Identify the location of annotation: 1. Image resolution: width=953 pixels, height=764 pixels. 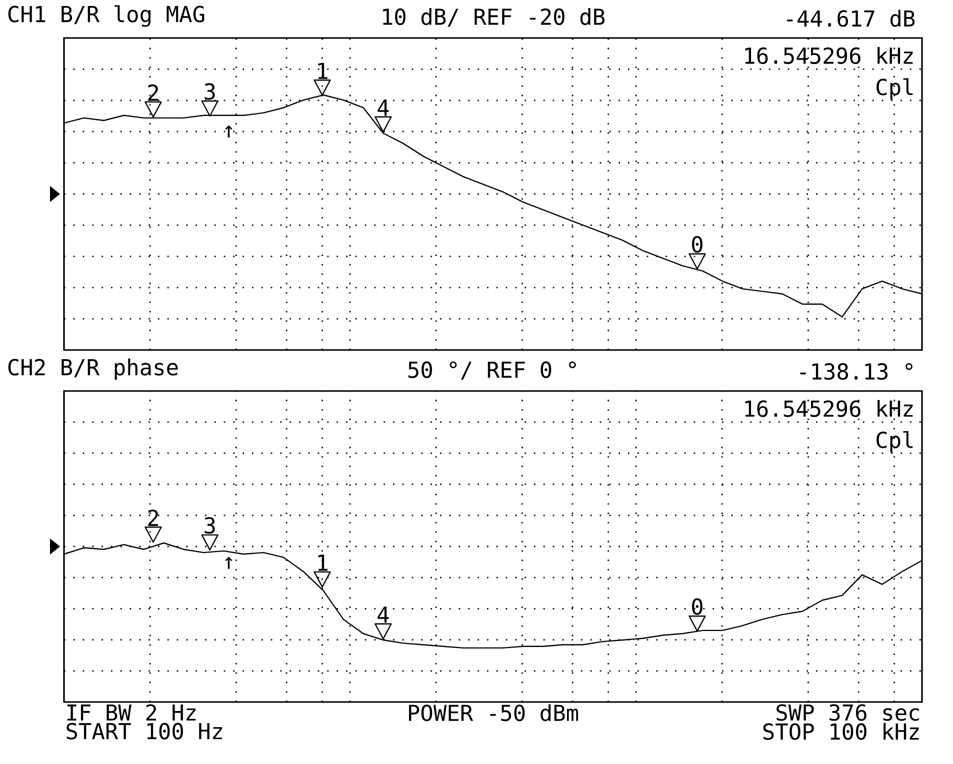
(323, 562).